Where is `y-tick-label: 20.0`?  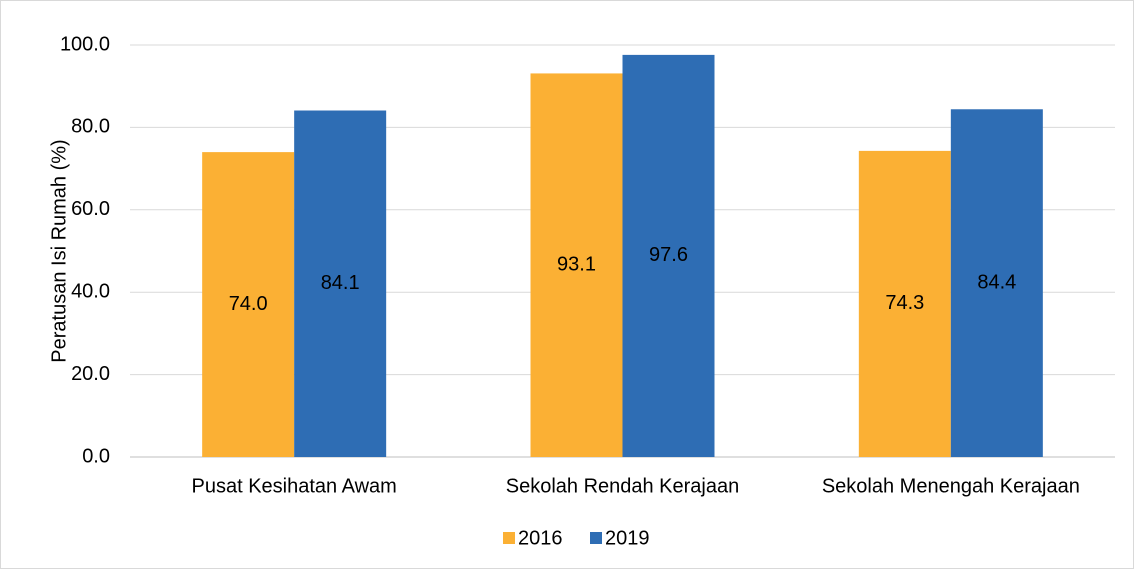 y-tick-label: 20.0 is located at coordinates (90, 374).